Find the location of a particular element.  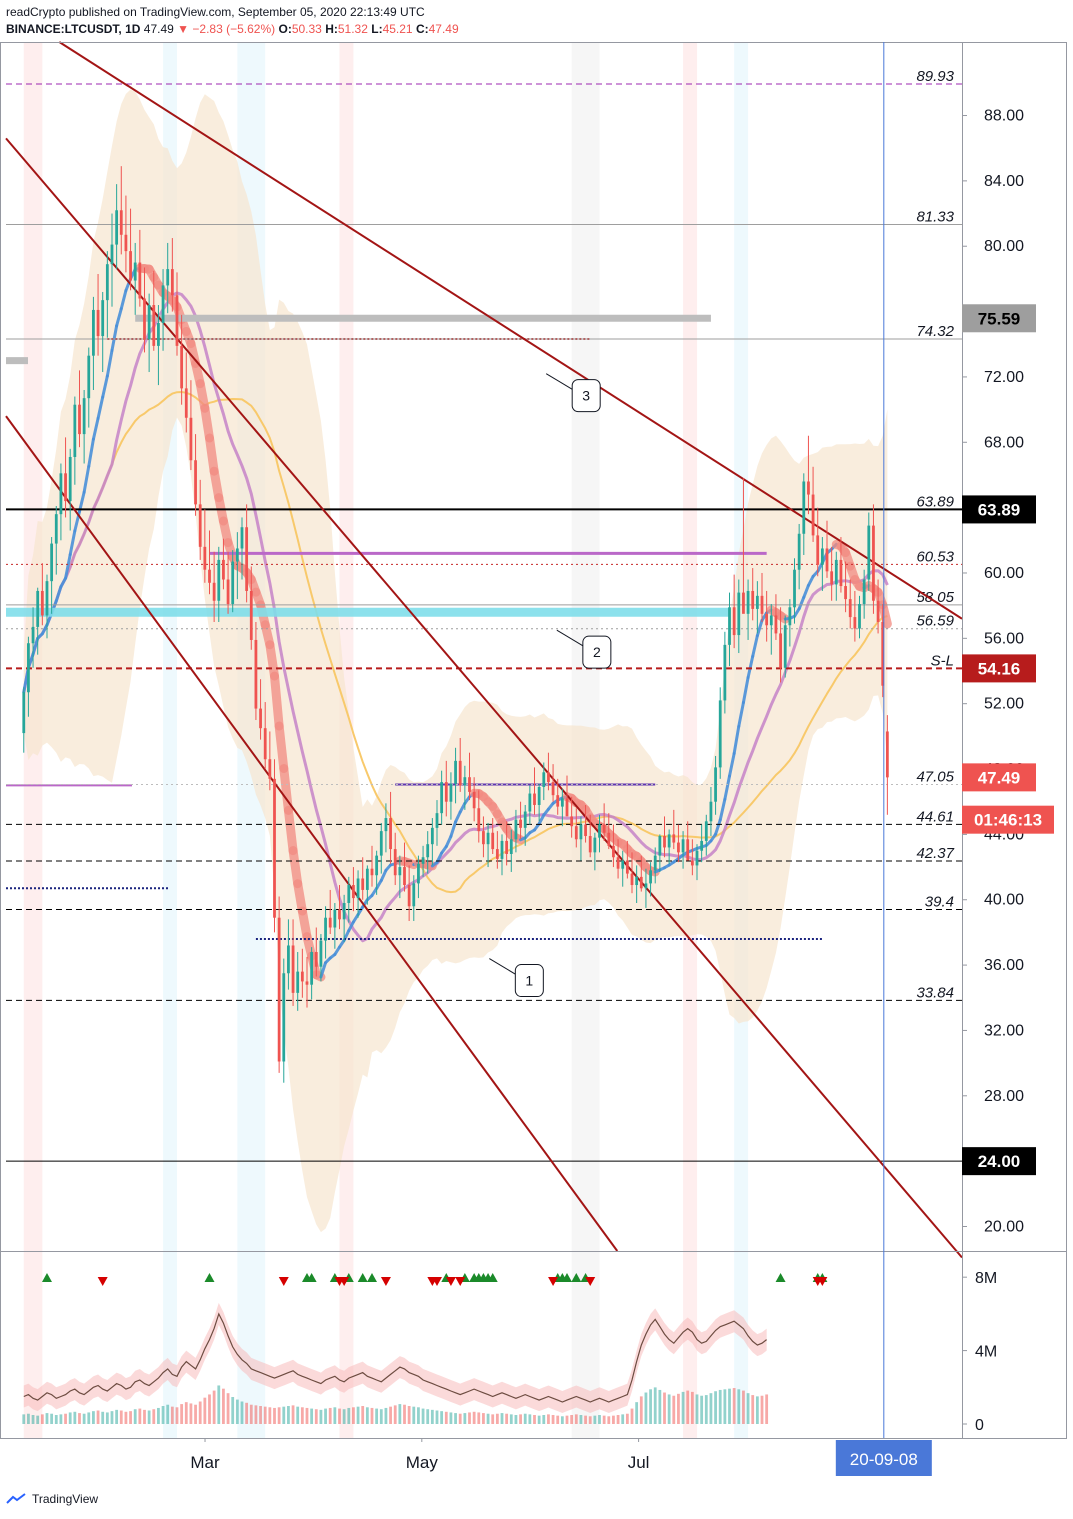

callout-label: 2 is located at coordinates (597, 652).